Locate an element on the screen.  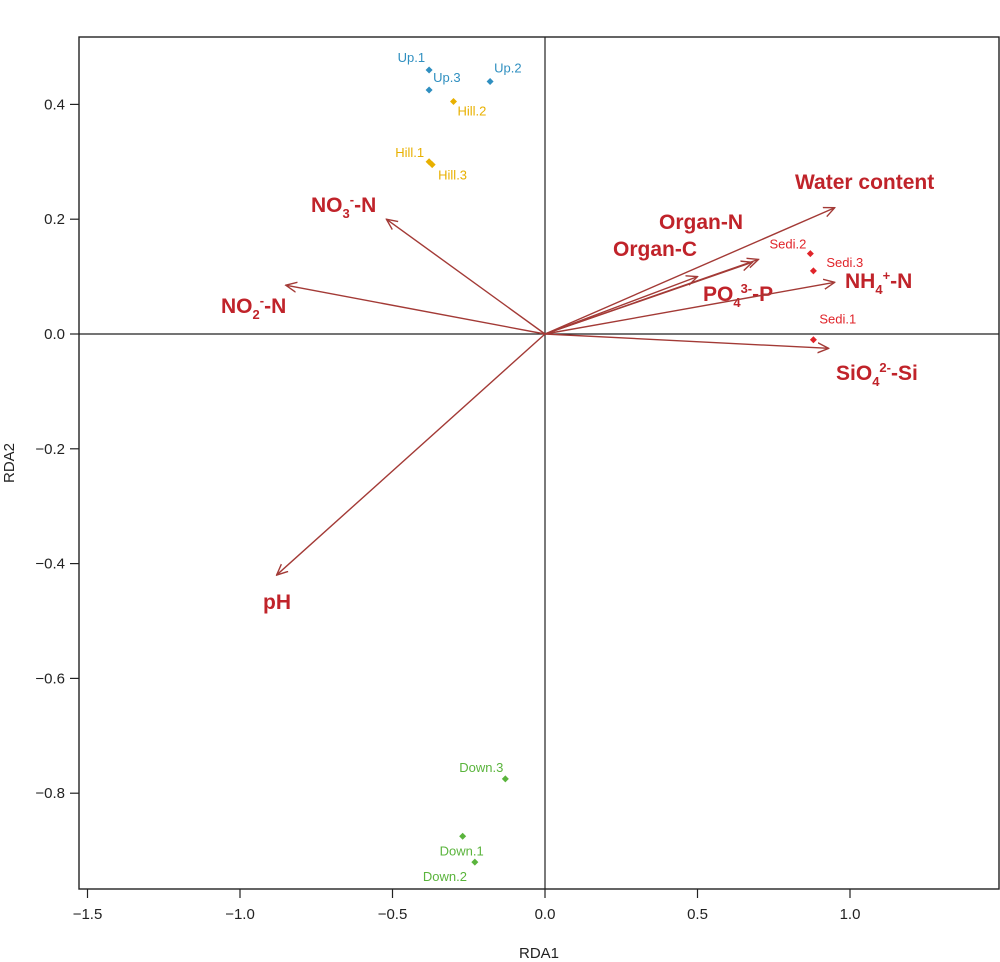
x-axis-label: RDA1 is located at coordinates (539, 953).